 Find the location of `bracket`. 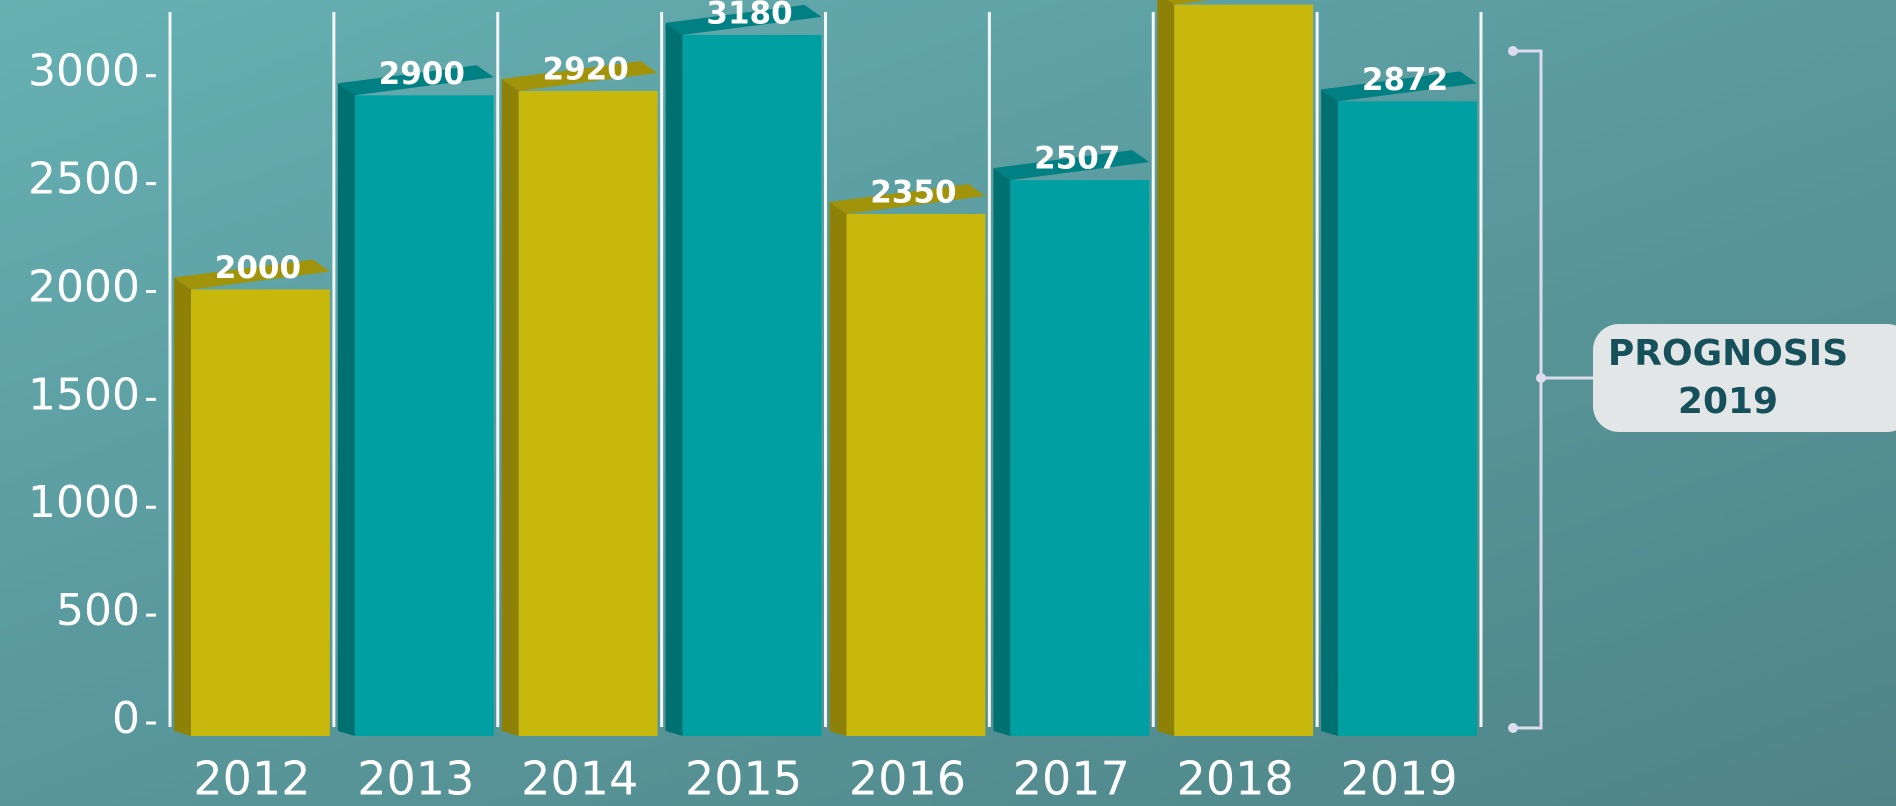

bracket is located at coordinates (1553, 389).